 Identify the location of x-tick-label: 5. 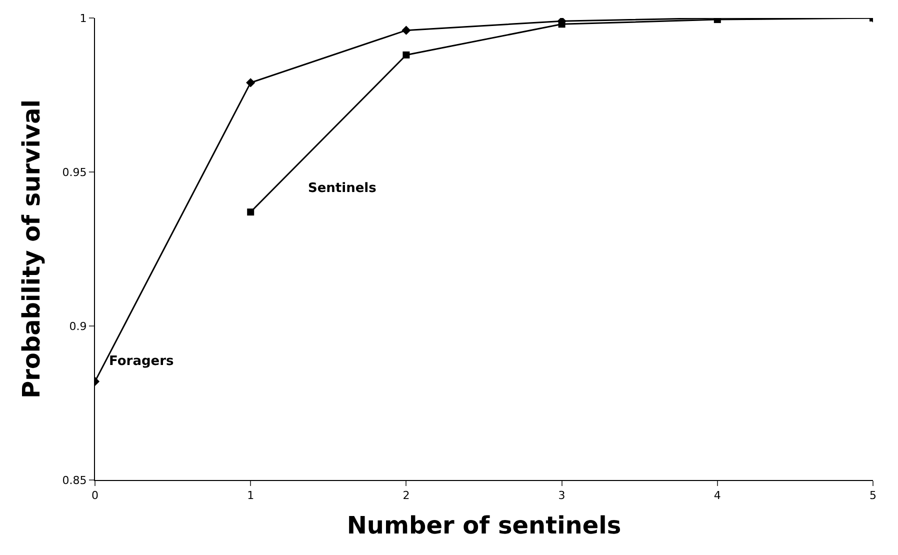
(873, 495).